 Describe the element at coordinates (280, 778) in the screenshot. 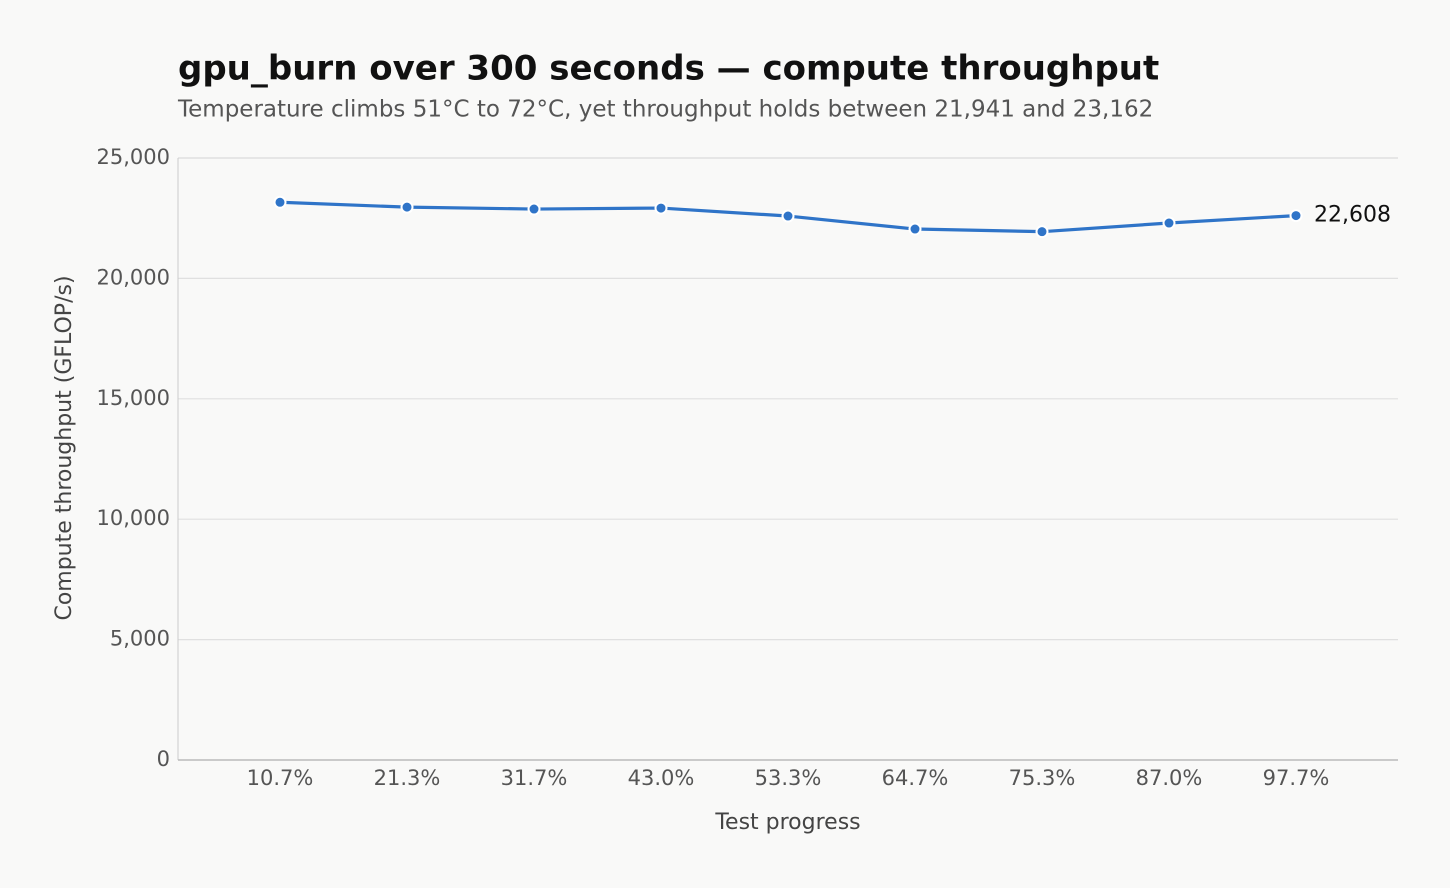

I see `x-tick-label: 10.7%` at that location.